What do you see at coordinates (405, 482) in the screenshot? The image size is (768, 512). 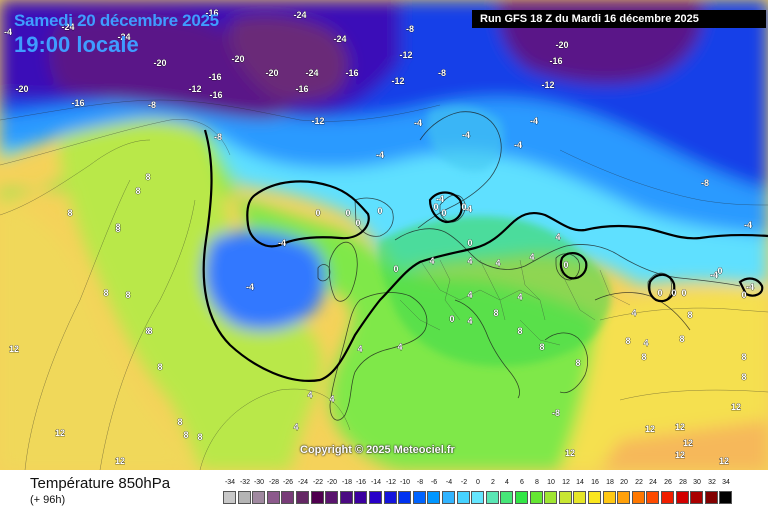 I see `legend-label: -10` at bounding box center [405, 482].